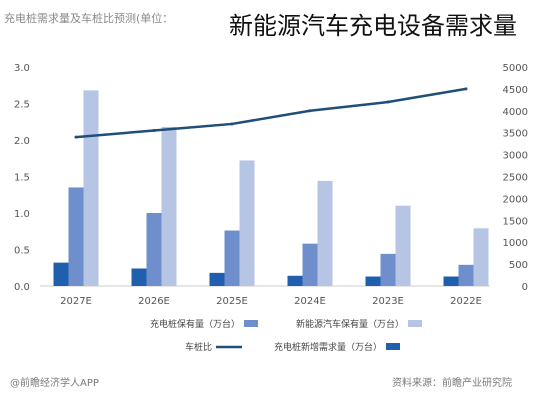 This screenshot has height=400, width=540. I want to click on right-axis-tick-label: 4000, so click(515, 112).